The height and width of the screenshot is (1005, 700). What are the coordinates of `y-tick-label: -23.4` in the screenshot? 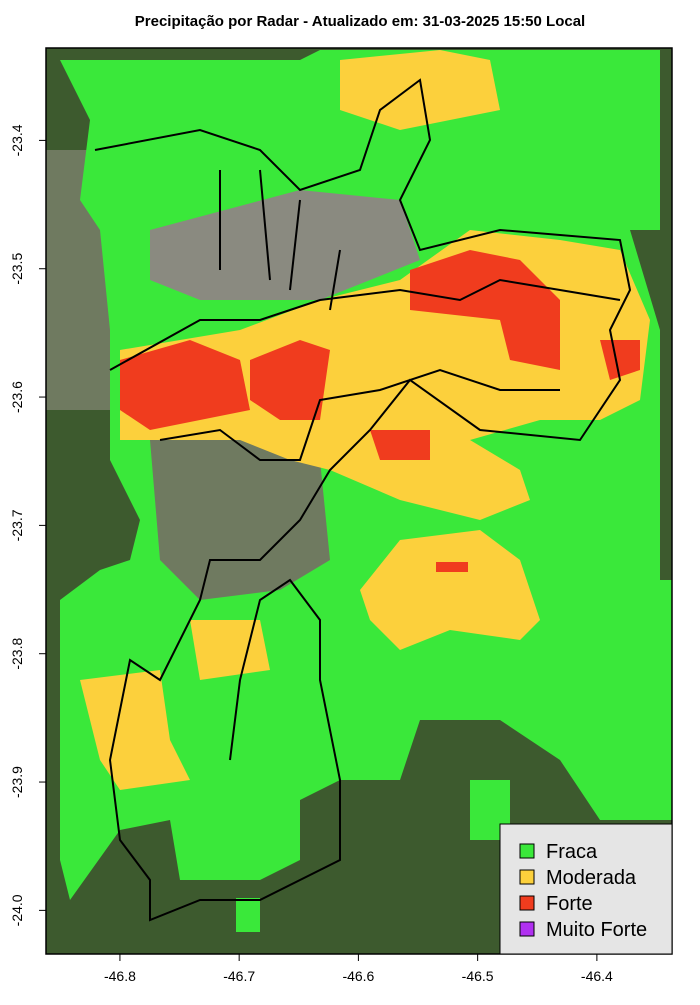 It's located at (17, 140).